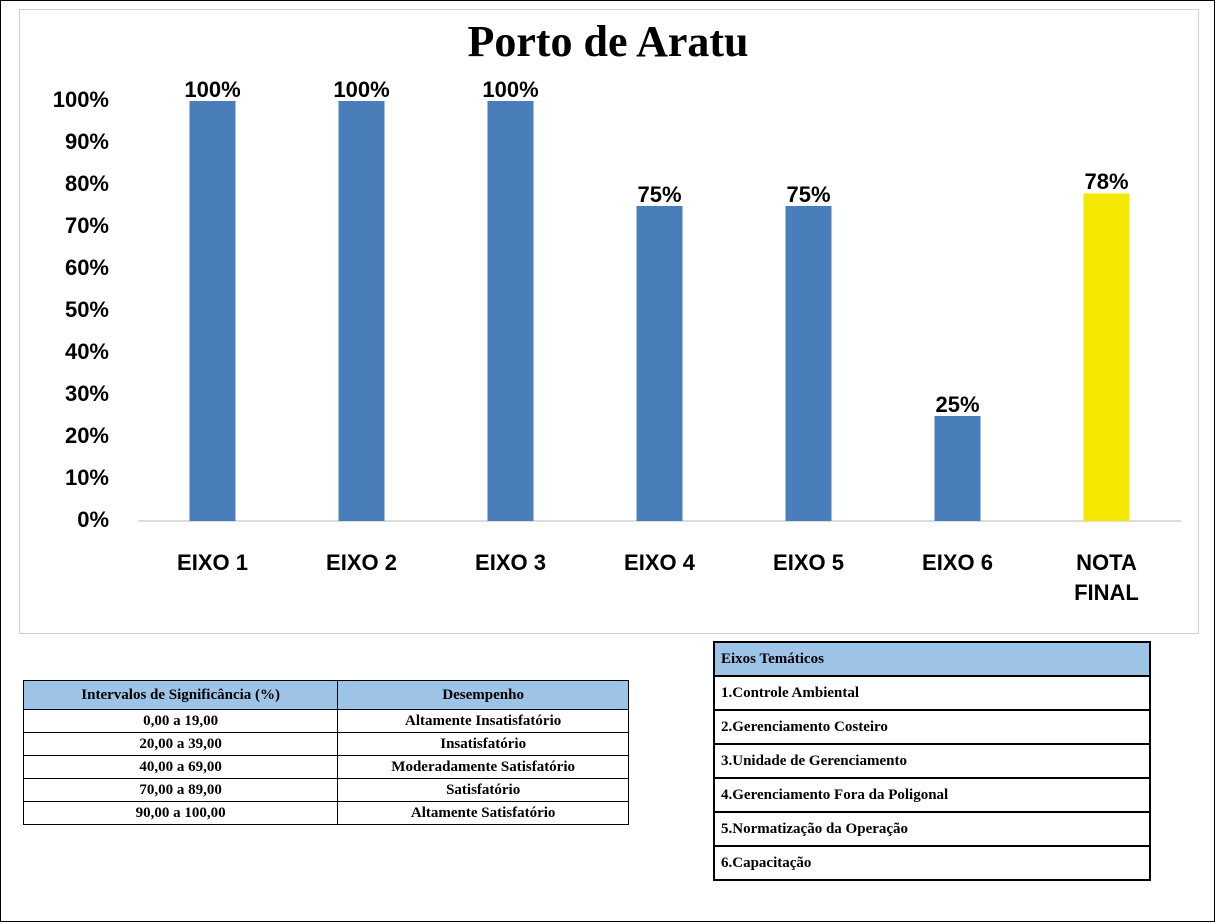 The height and width of the screenshot is (922, 1215). I want to click on table-row: 4.Gerenciamento Fora da Poligonal, so click(932, 795).